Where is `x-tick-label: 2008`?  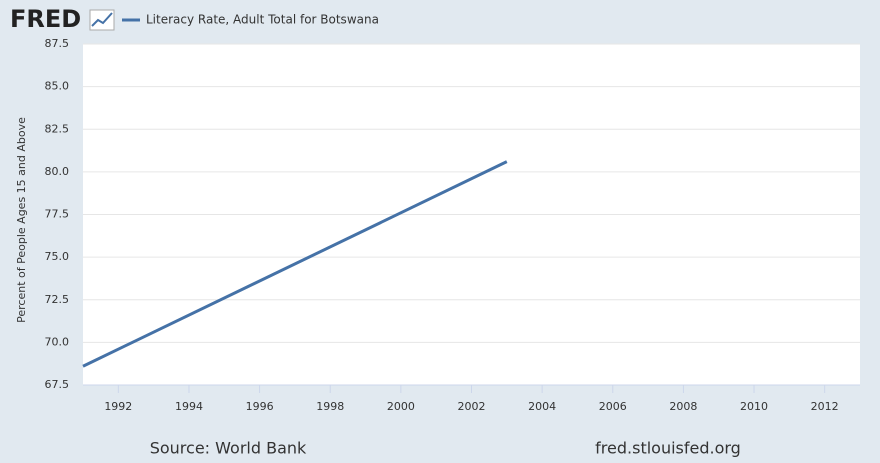 x-tick-label: 2008 is located at coordinates (683, 406).